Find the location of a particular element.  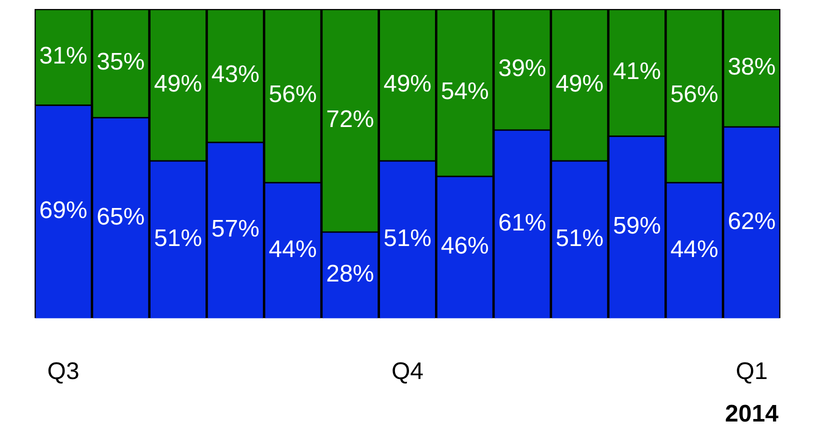

x-tick-label: Q1 is located at coordinates (752, 372).